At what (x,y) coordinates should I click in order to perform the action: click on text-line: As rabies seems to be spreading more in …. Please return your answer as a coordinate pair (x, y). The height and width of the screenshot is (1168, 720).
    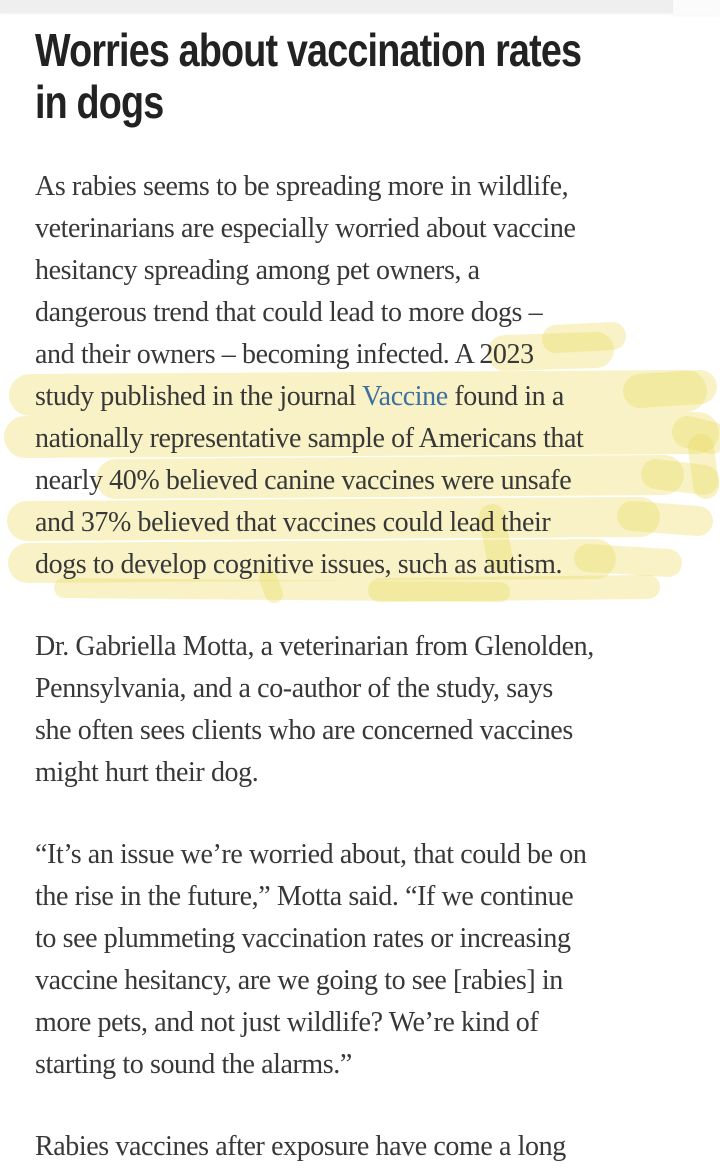
    Looking at the image, I should click on (302, 186).